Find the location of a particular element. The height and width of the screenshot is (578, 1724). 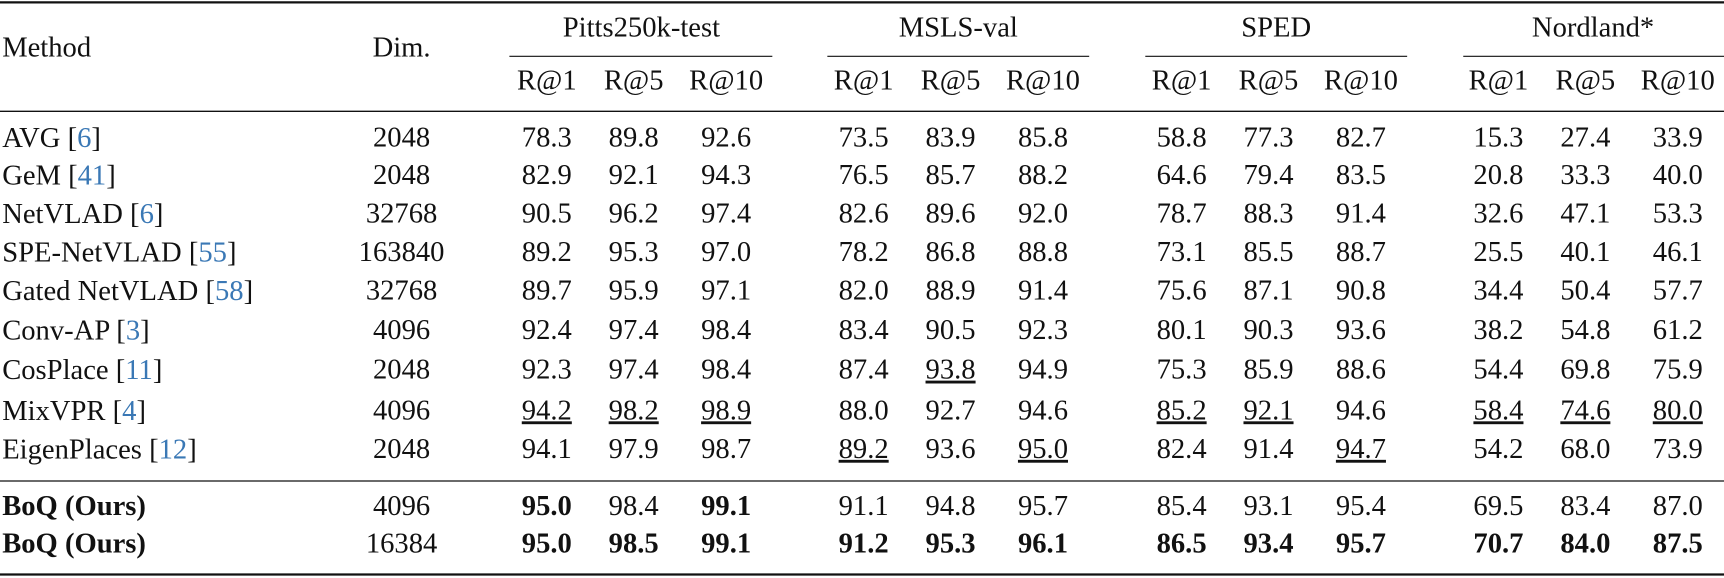

value-cell: 94.7 is located at coordinates (1361, 449).